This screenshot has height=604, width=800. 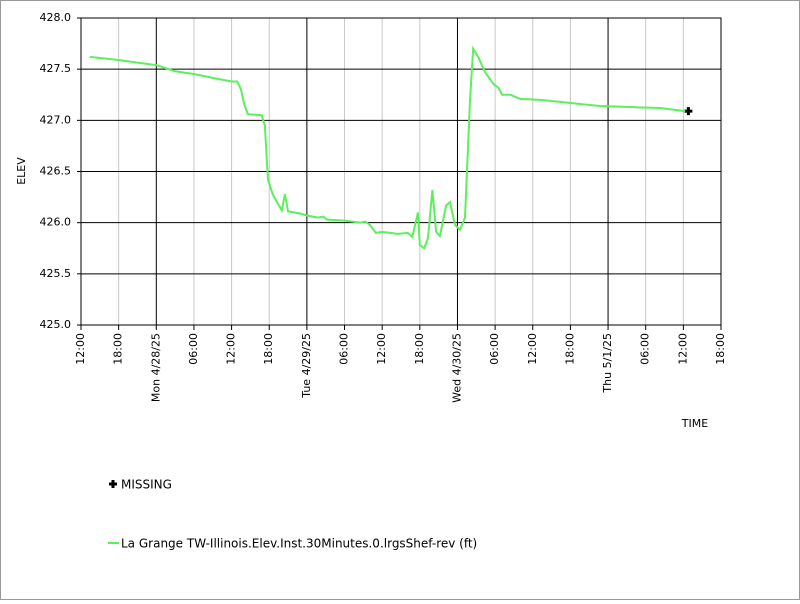 I want to click on y-tick-label: 427.0, so click(x=56, y=119).